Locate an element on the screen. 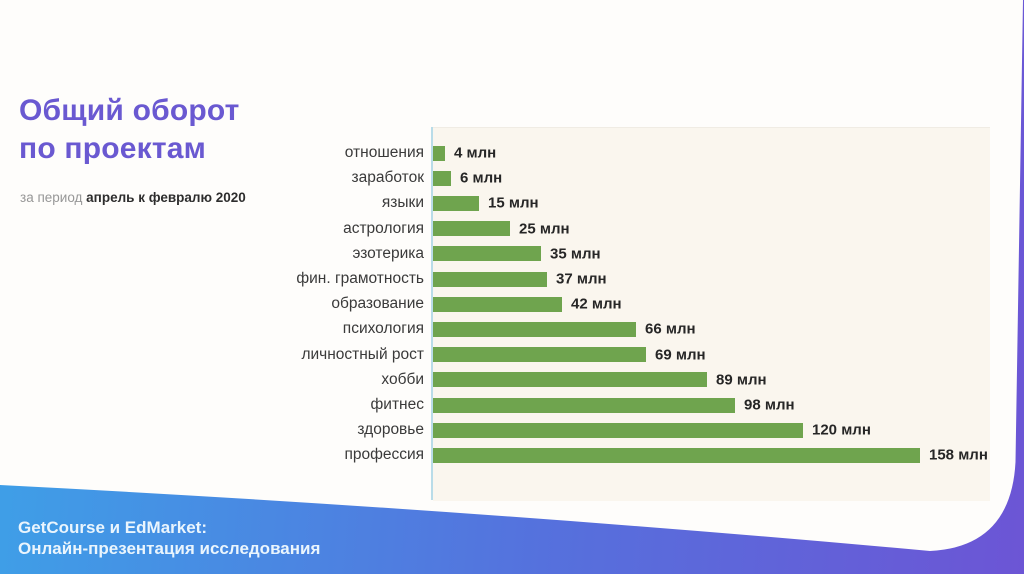 This screenshot has width=1024, height=574. bar-row: заработок 6 млн is located at coordinates (505, 178).